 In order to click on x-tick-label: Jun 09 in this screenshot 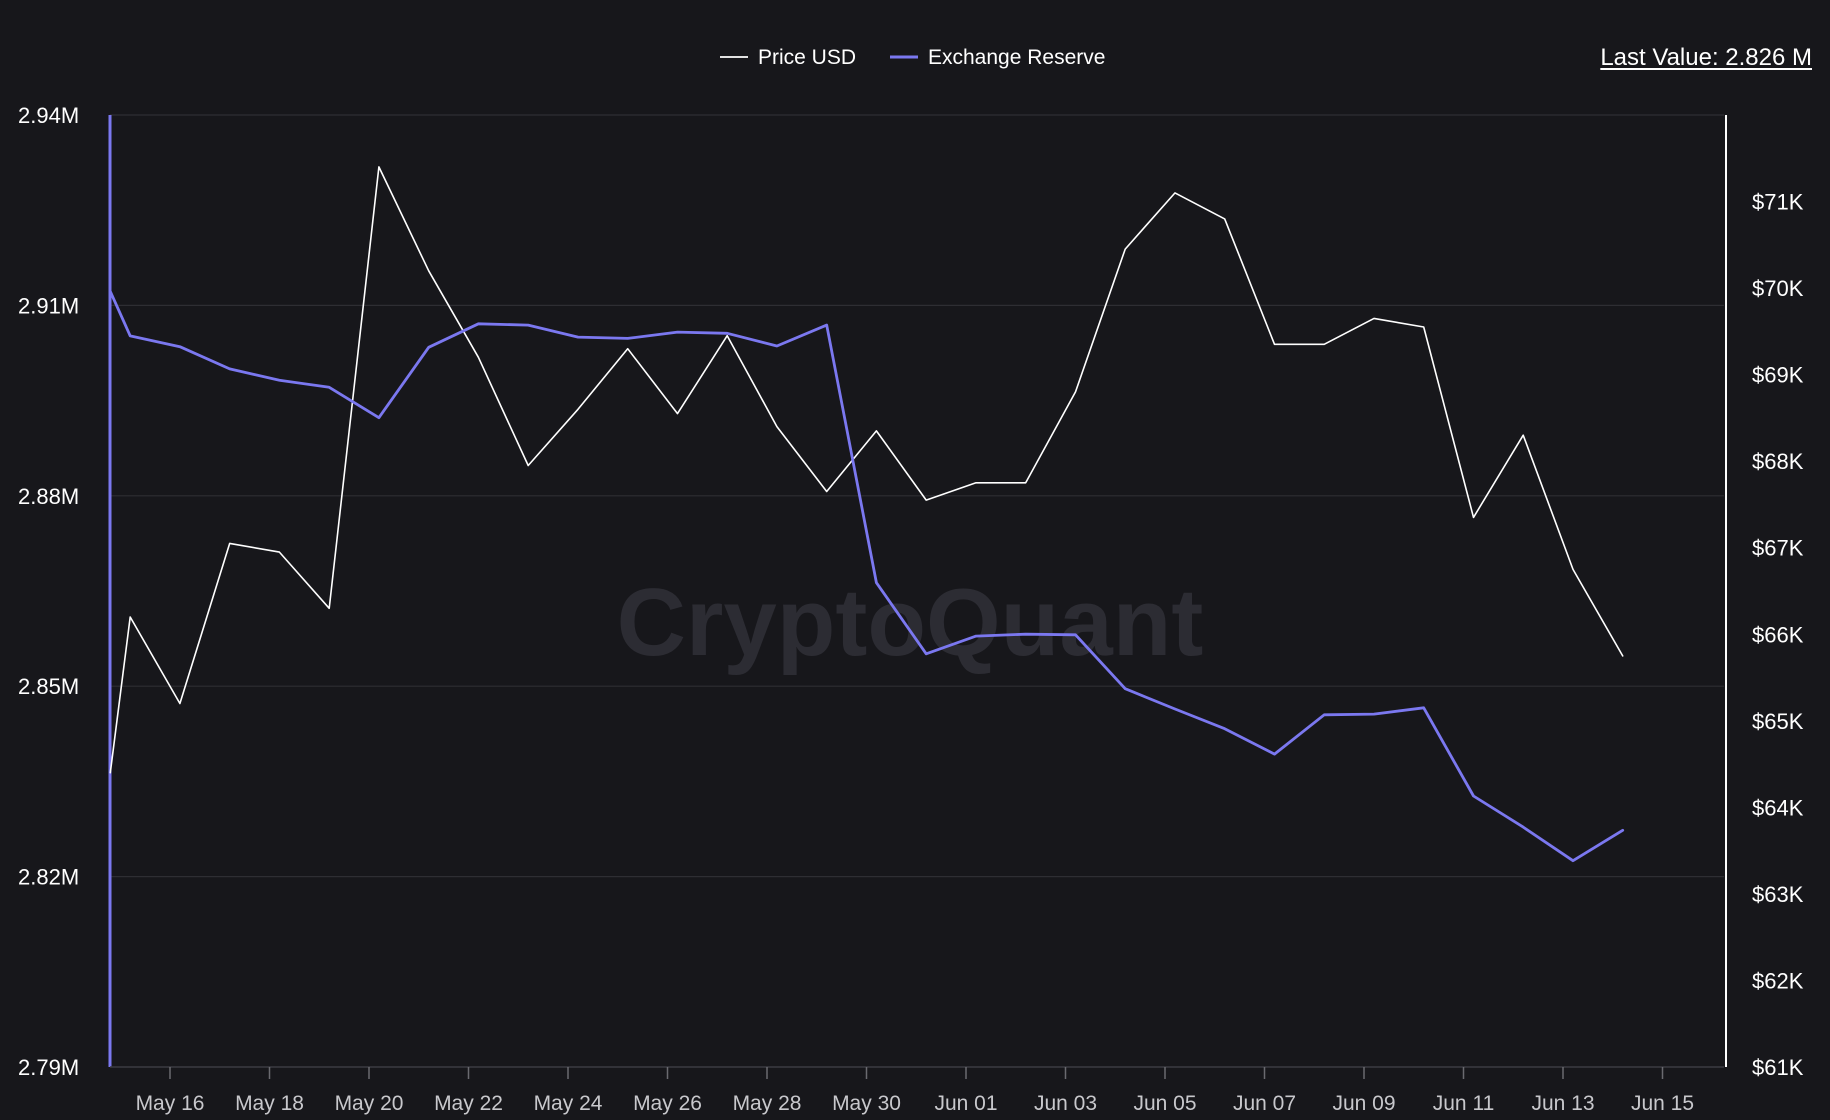, I will do `click(1363, 1103)`.